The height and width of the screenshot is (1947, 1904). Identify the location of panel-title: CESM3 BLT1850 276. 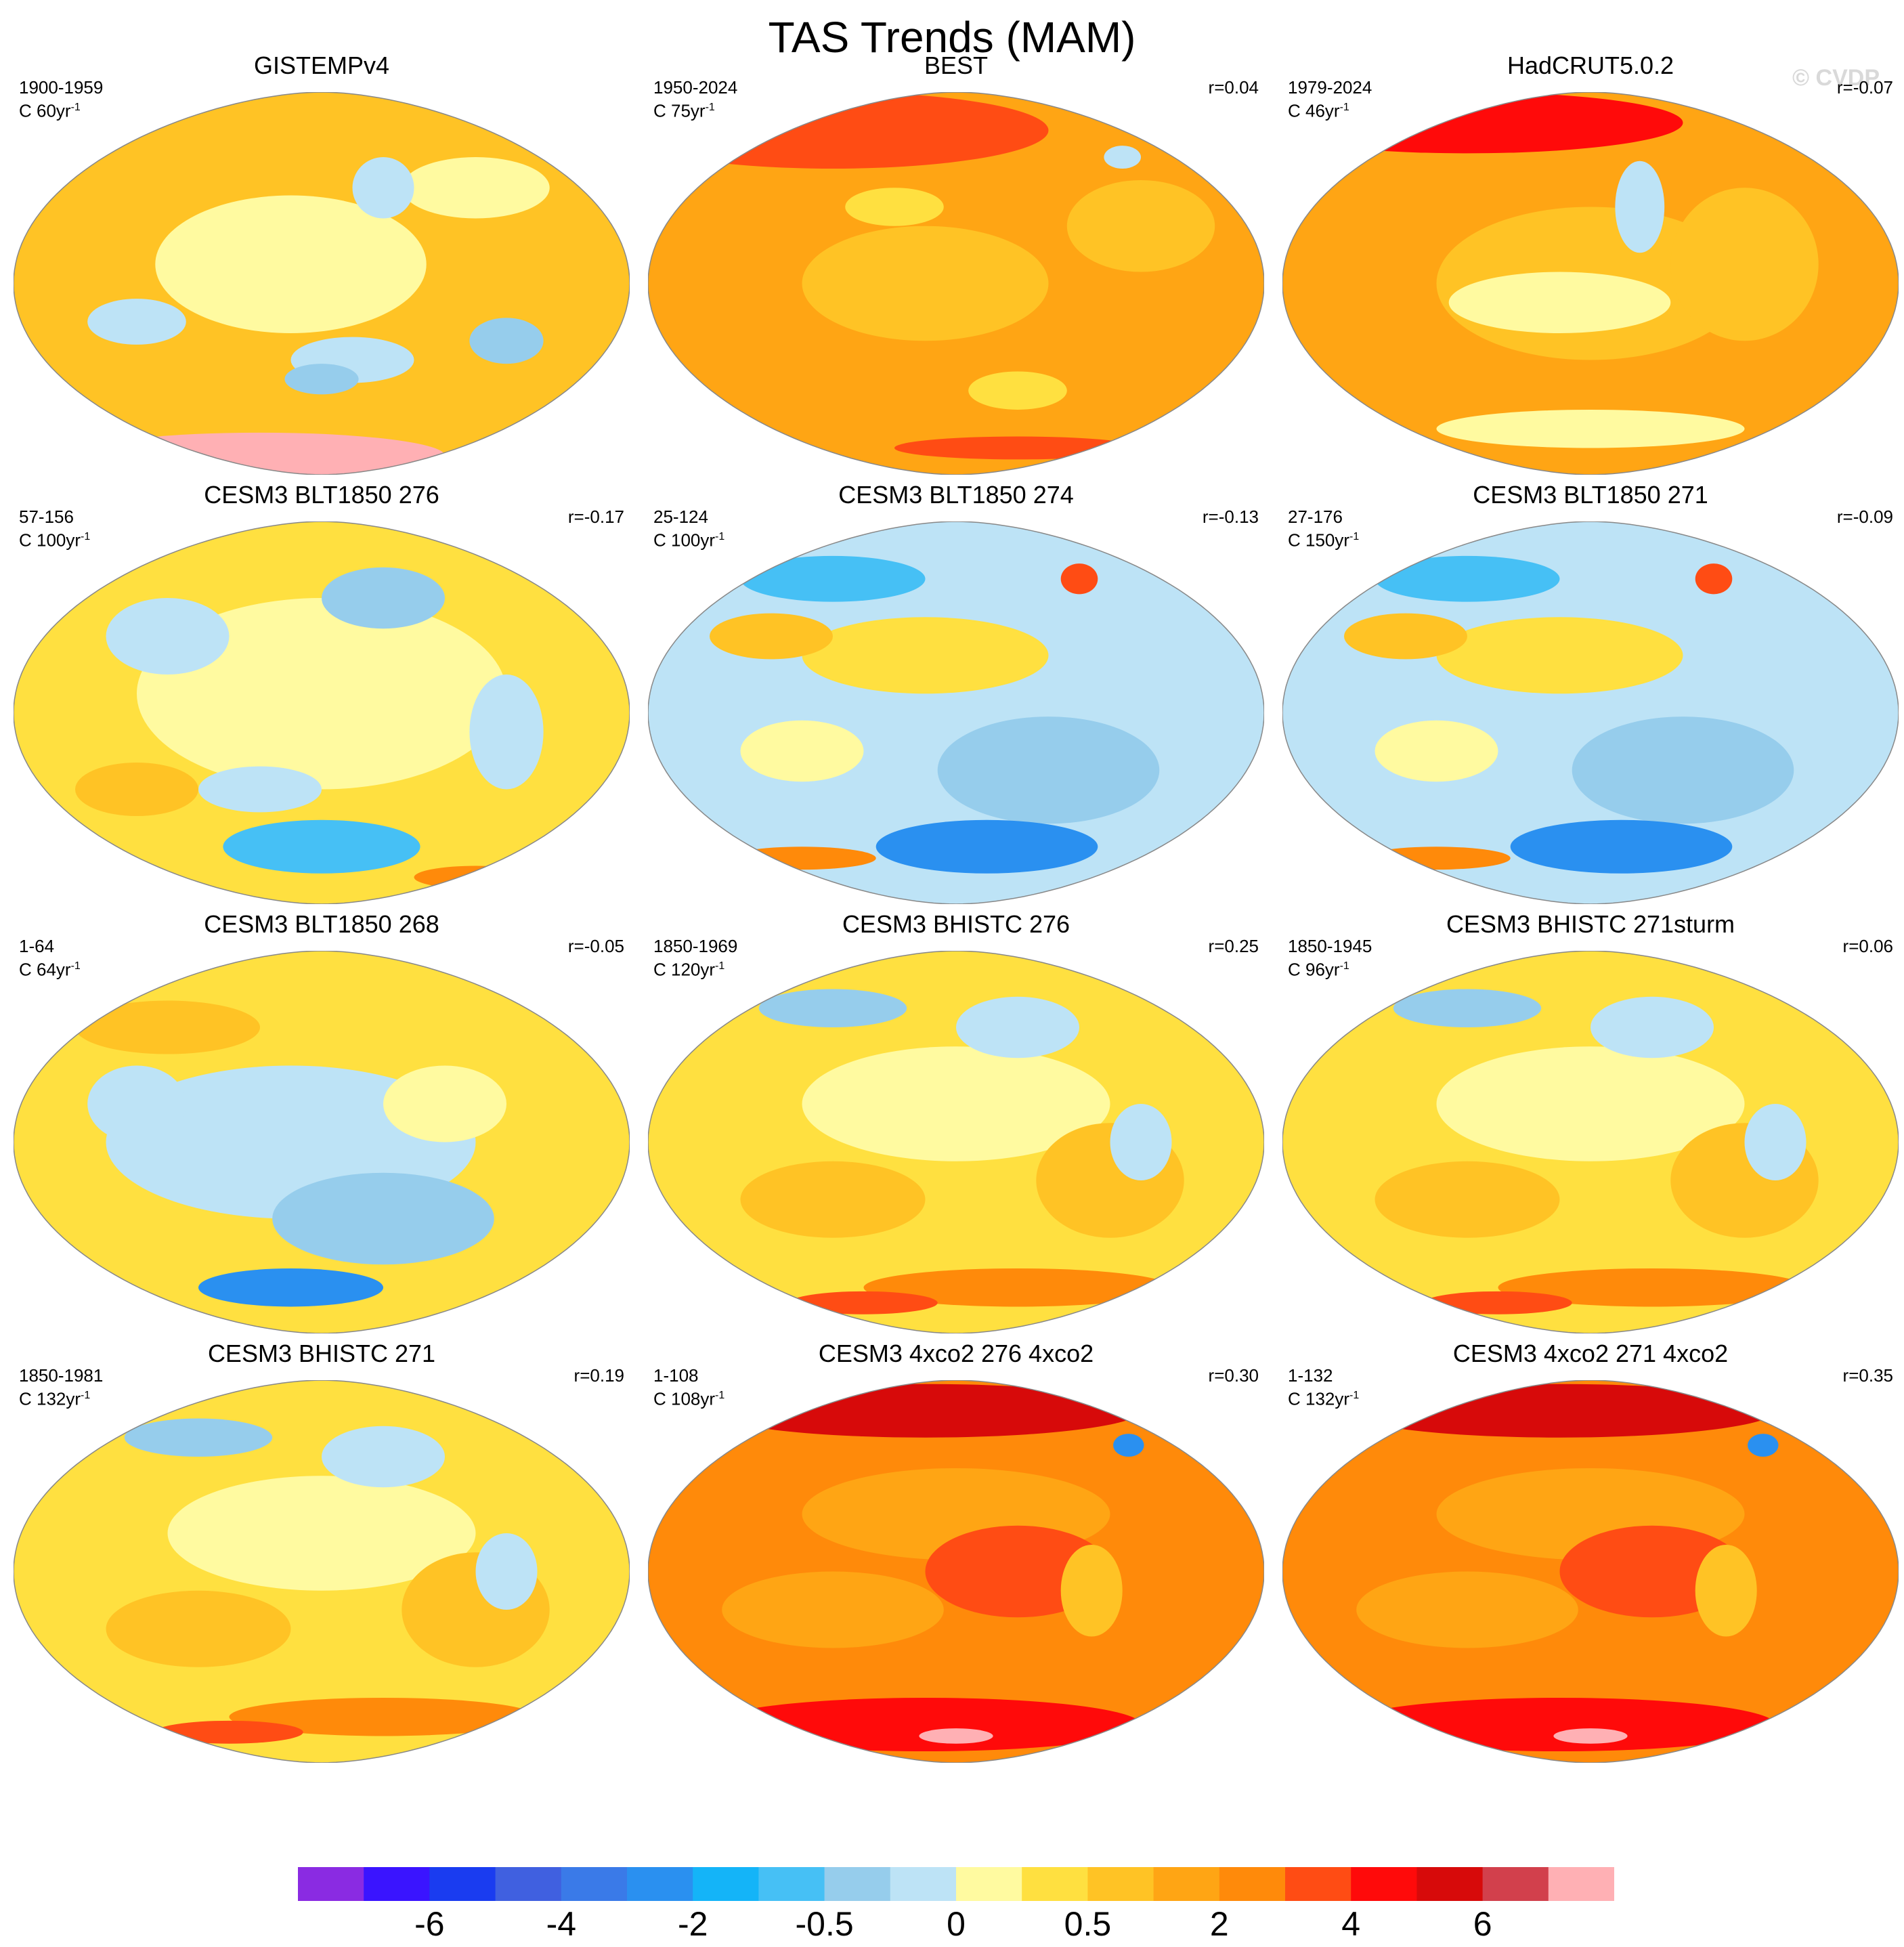
(321, 495).